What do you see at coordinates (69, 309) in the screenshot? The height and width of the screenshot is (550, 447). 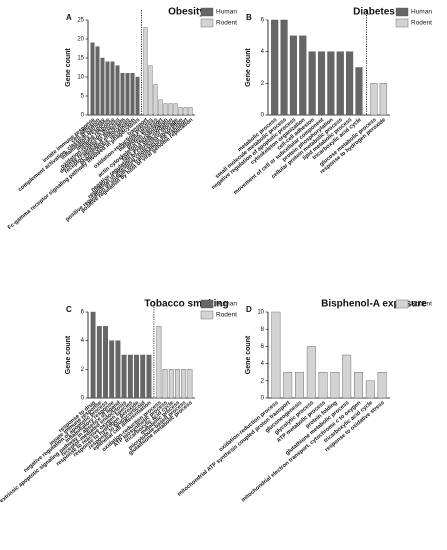 I see `panel-letter: C` at bounding box center [69, 309].